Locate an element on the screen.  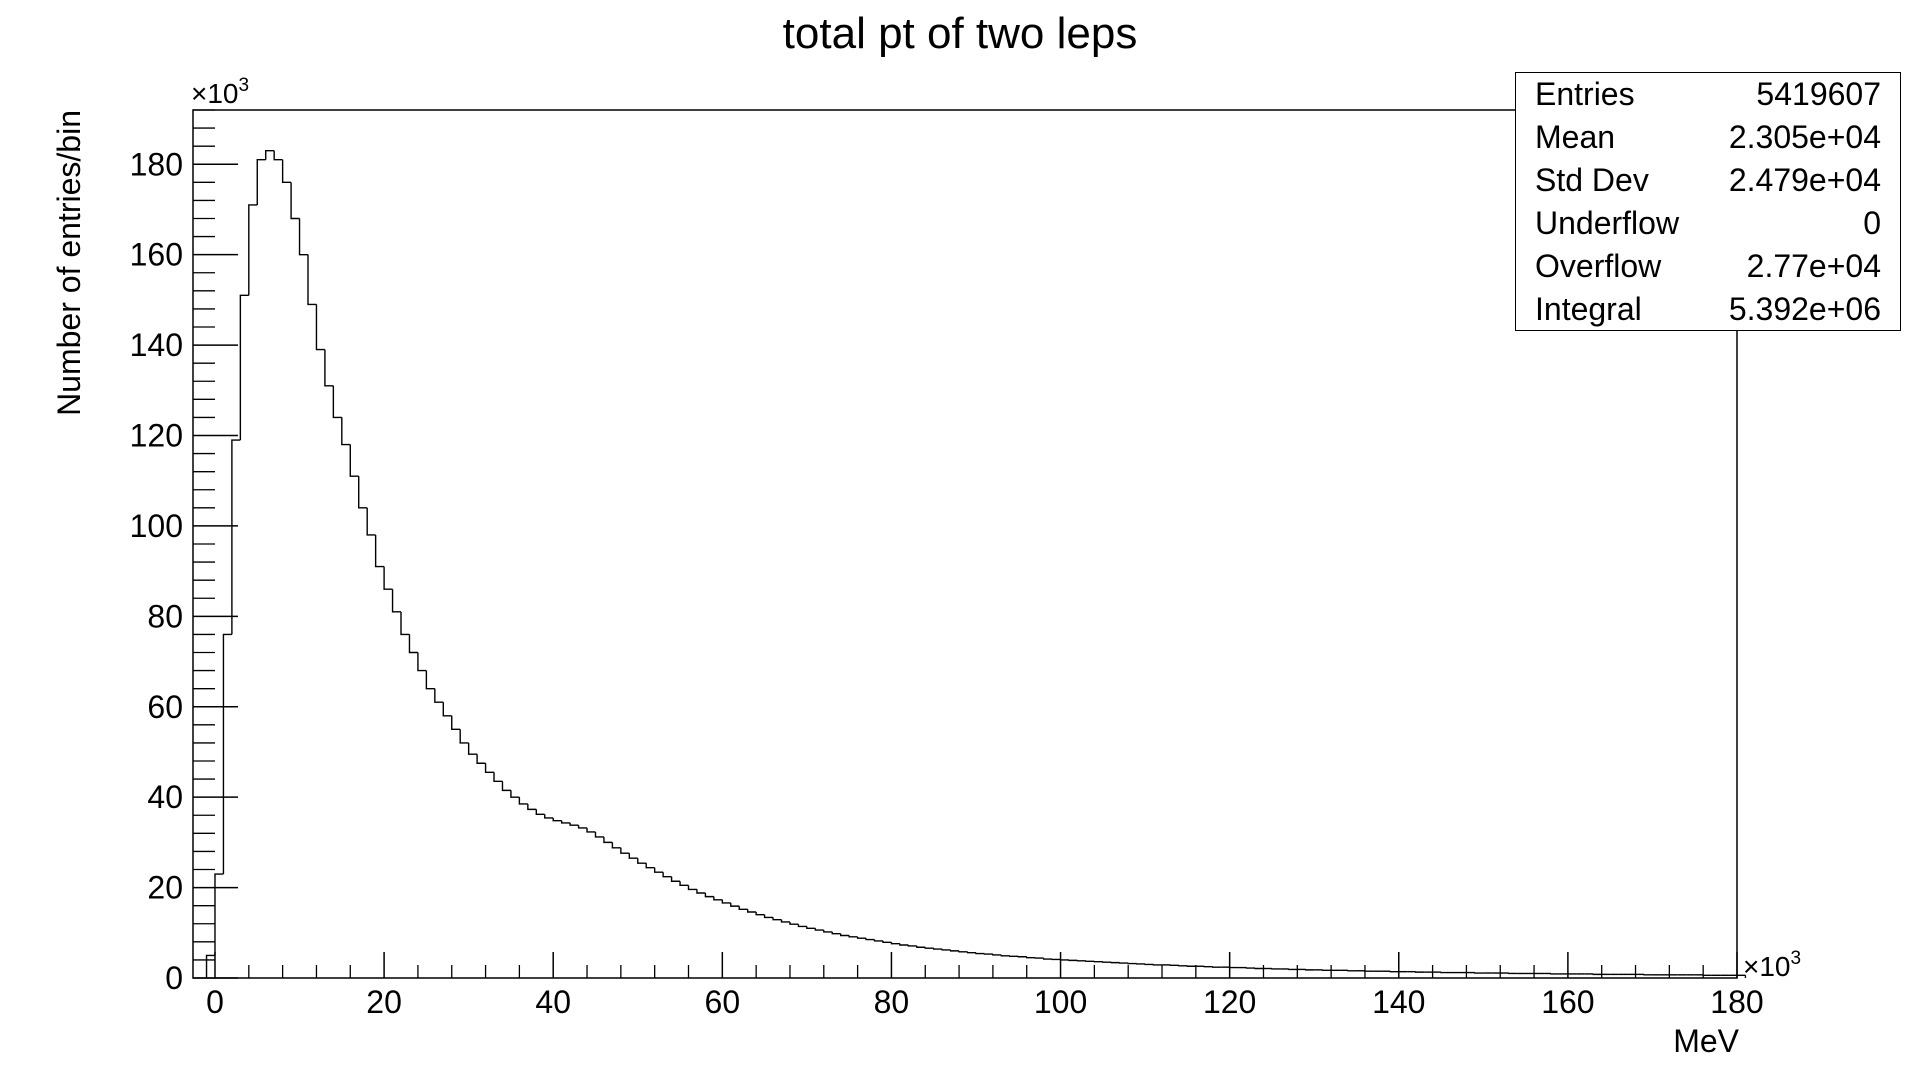
stats-label: Std Dev is located at coordinates (1592, 180).